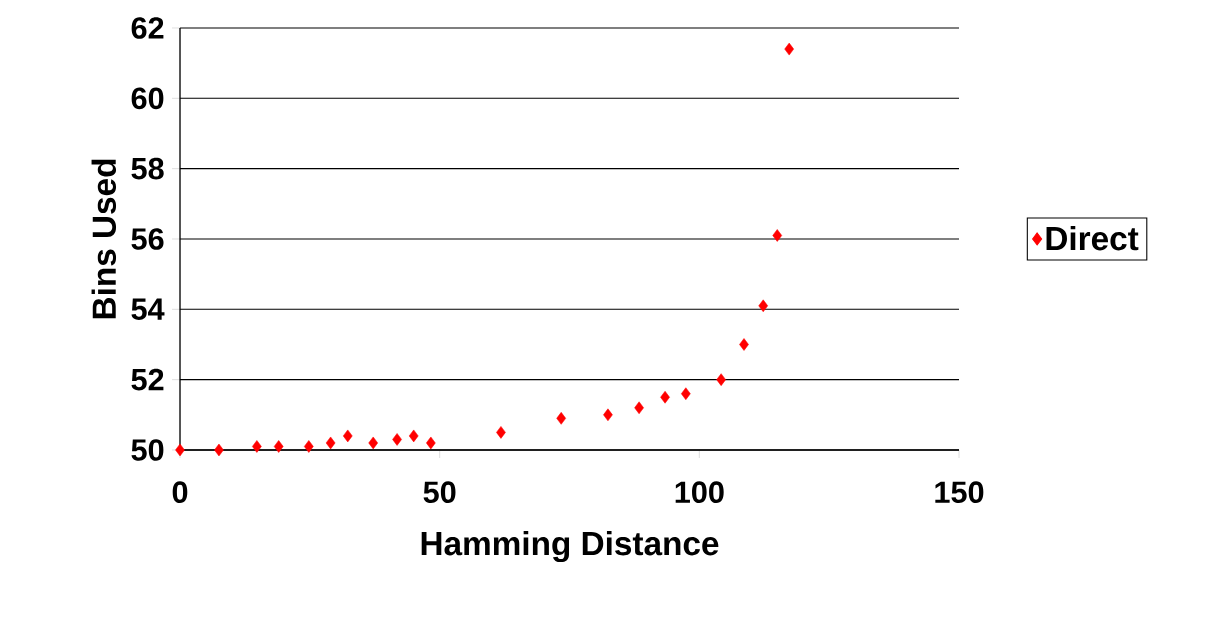 Image resolution: width=1227 pixels, height=630 pixels. What do you see at coordinates (147, 450) in the screenshot?
I see `y-tick-label: 50` at bounding box center [147, 450].